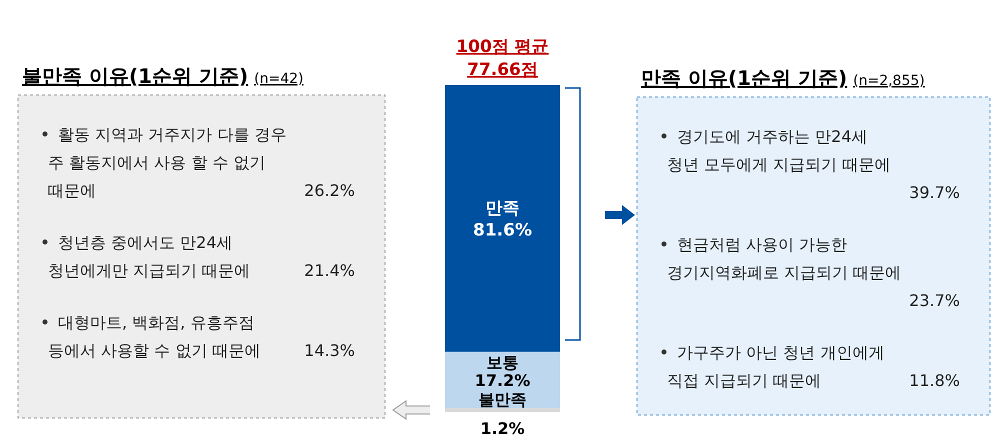 This screenshot has height=442, width=1000. Describe the element at coordinates (502, 70) in the screenshot. I see `chart-subtitle: 77.66점` at that location.